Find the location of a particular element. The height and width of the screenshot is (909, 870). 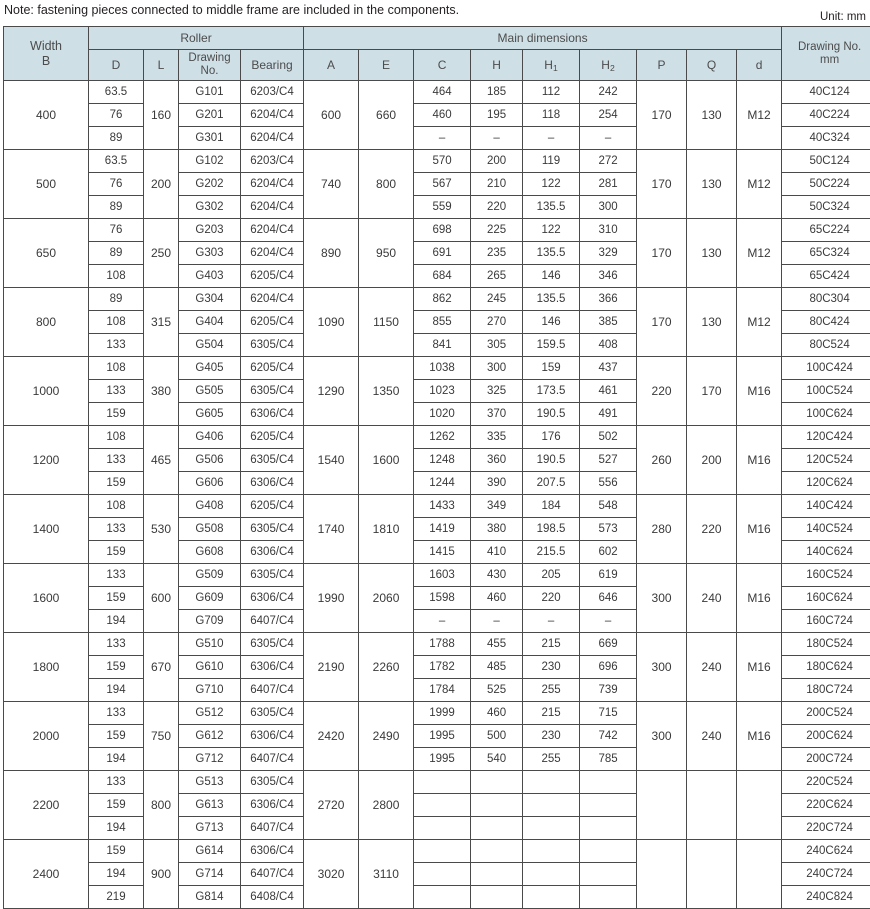

cell-roller-l: 200 is located at coordinates (161, 184).